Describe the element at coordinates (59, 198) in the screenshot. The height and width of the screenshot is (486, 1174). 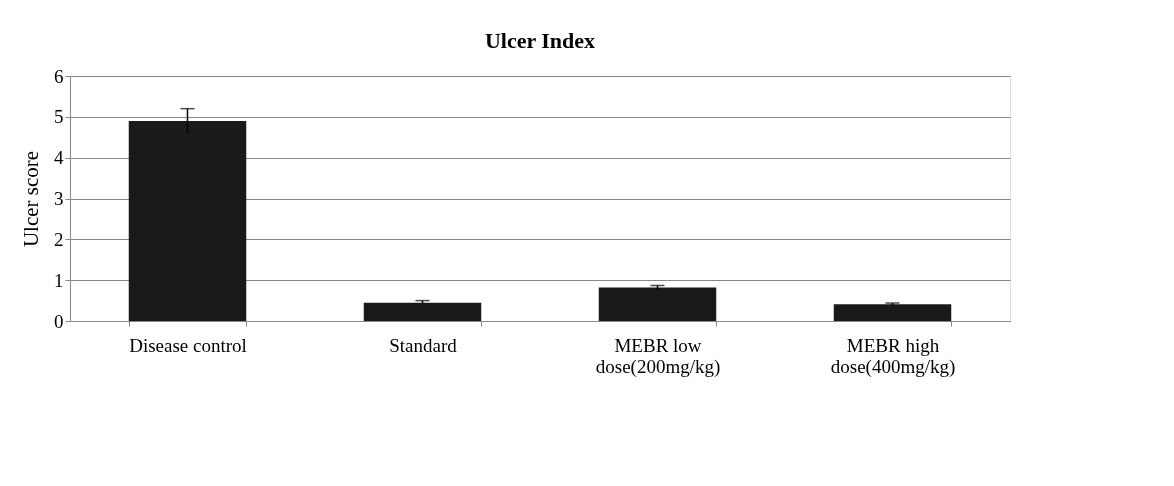
I see `y-tick-label: 3` at that location.